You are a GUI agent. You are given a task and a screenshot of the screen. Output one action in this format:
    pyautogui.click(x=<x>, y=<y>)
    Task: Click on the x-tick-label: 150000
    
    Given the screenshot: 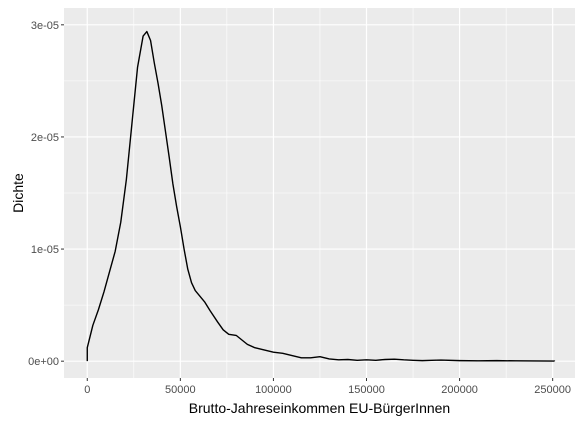 What is the action you would take?
    pyautogui.click(x=366, y=390)
    